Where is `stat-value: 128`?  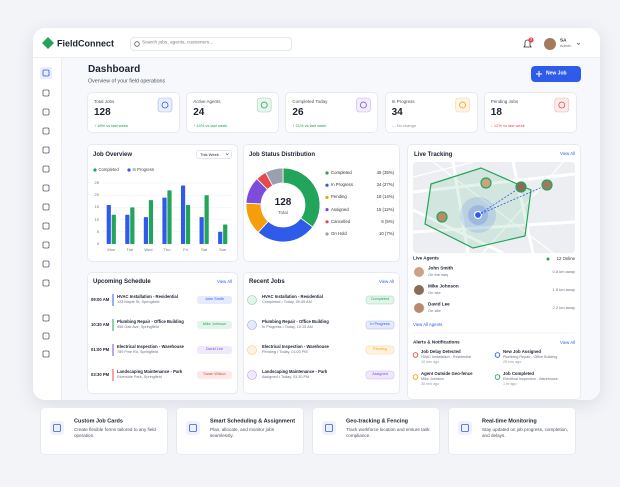
stat-value: 128 is located at coordinates (102, 112).